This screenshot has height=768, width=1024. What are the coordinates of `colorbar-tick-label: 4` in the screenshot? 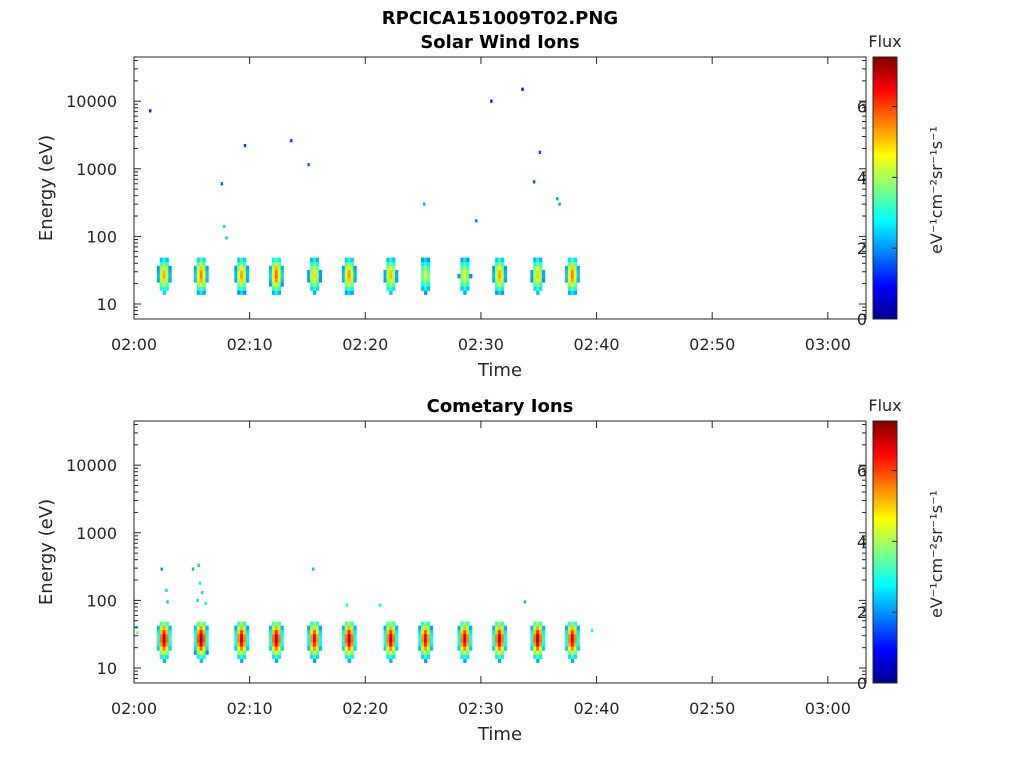 It's located at (862, 177).